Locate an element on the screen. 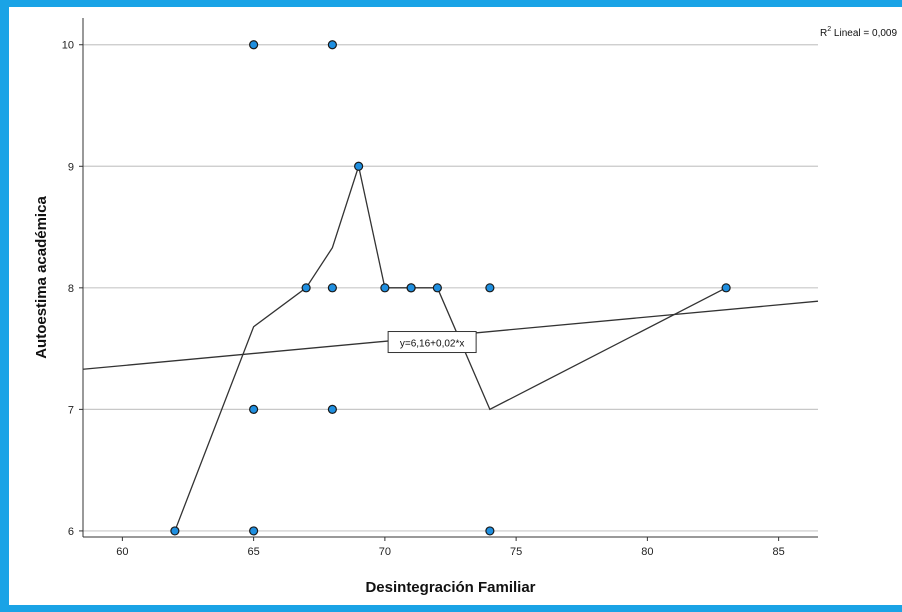 This screenshot has width=902, height=612. equation-label: y=6,16+0,02*x is located at coordinates (432, 342).